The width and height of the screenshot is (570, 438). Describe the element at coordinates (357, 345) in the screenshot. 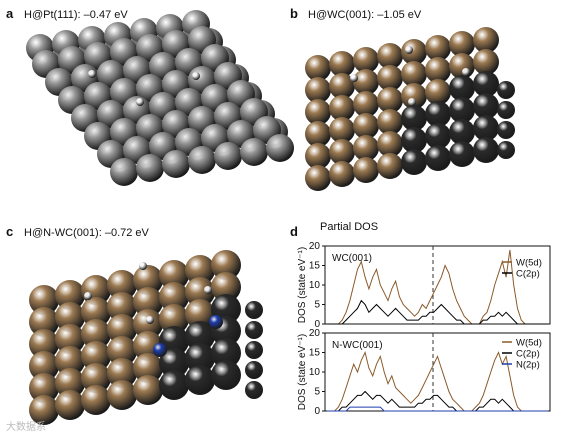

I see `chart-panel-label: N-WC(001)` at that location.